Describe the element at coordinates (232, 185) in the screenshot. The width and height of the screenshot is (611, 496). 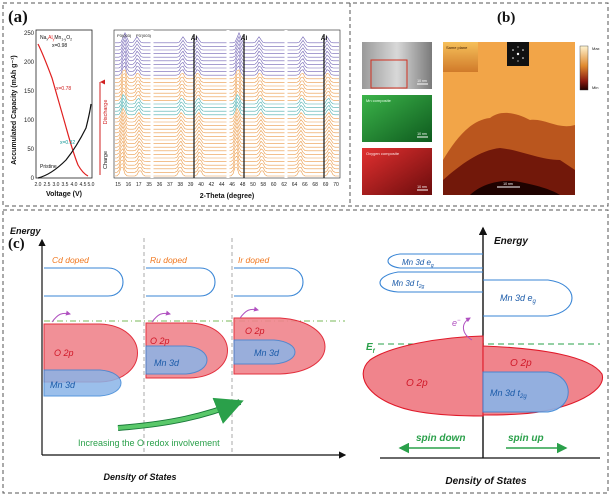
I see `xrd-xtick: 46` at that location.